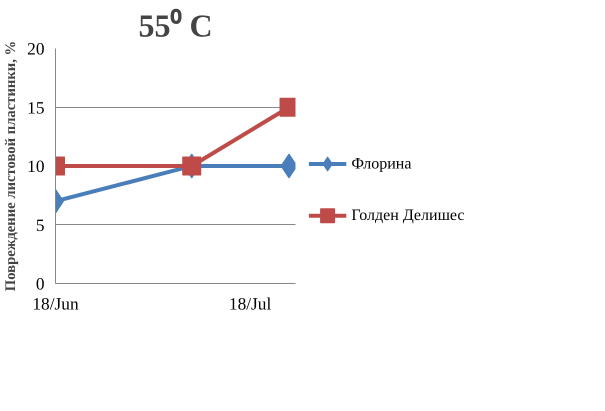 Image resolution: width=605 pixels, height=411 pixels. I want to click on y-tick-label: 5, so click(40, 225).